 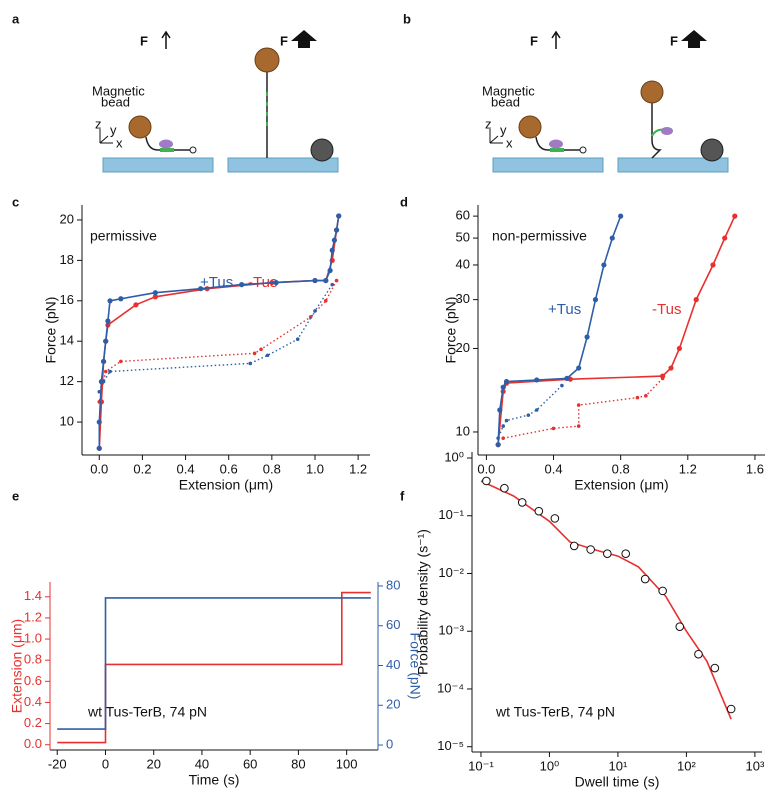 I want to click on axis-glyph-label: x, so click(x=119, y=142).